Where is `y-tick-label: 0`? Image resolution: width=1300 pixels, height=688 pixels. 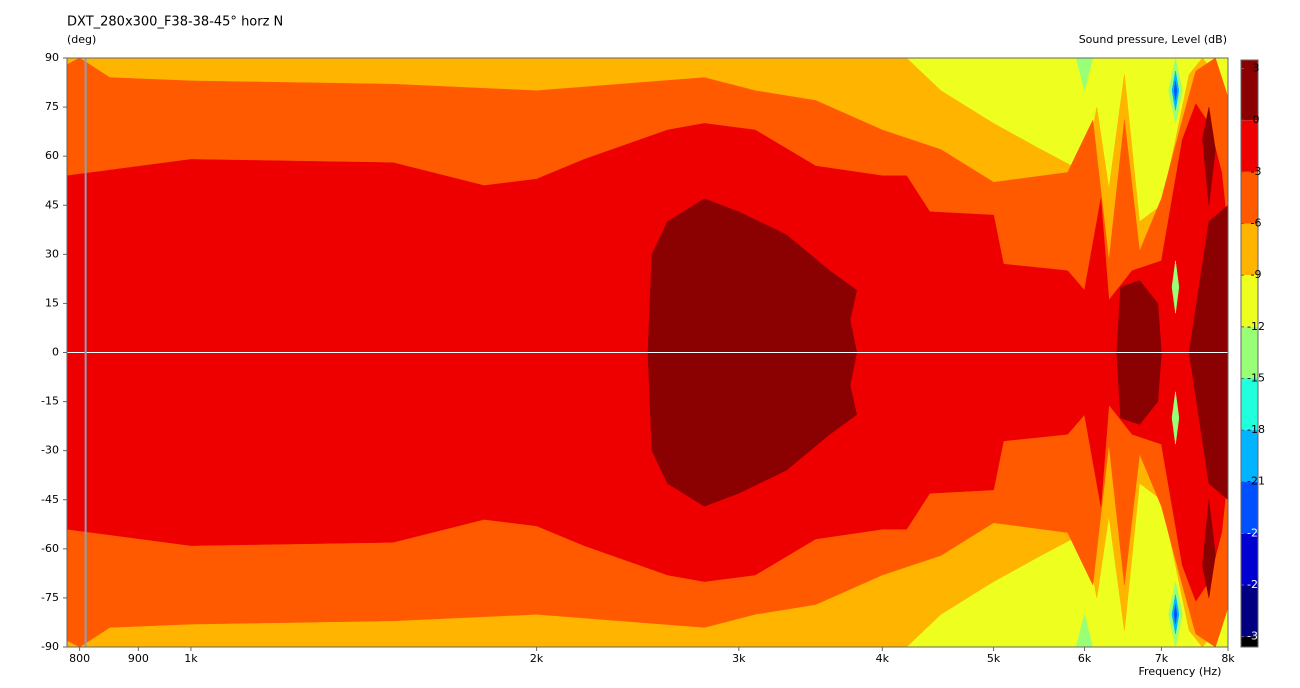
y-tick-label: 0 is located at coordinates (55, 352).